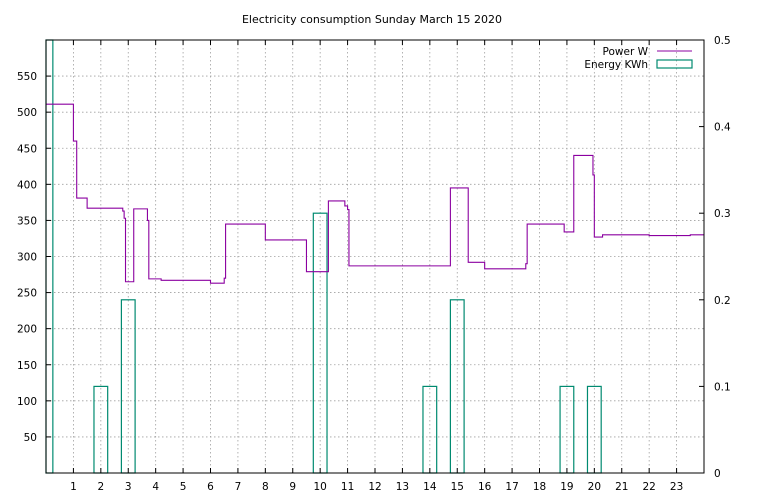 The width and height of the screenshot is (768, 500). What do you see at coordinates (430, 487) in the screenshot?
I see `x-tick-label: 14` at bounding box center [430, 487].